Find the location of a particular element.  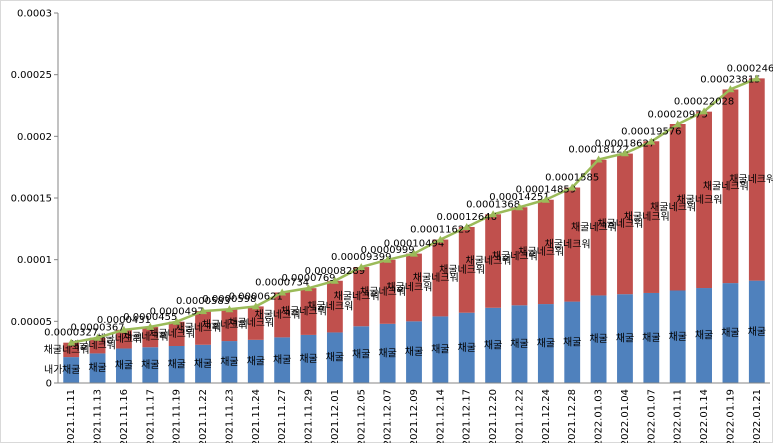

line-label: 0.00024692 is located at coordinates (750, 68).